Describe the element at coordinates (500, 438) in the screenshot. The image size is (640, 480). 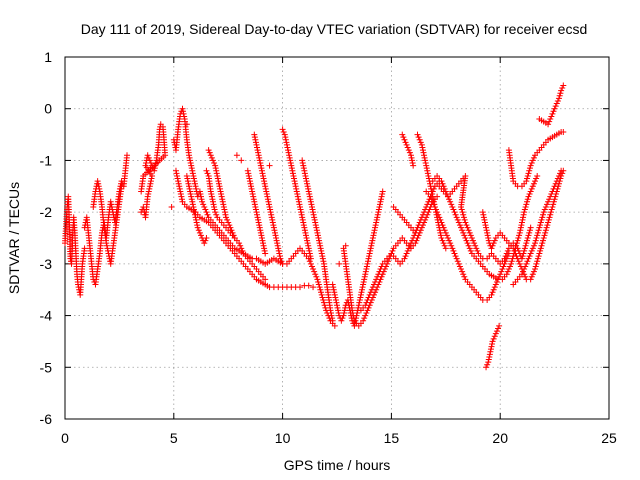
I see `x-tick-label: 20` at that location.